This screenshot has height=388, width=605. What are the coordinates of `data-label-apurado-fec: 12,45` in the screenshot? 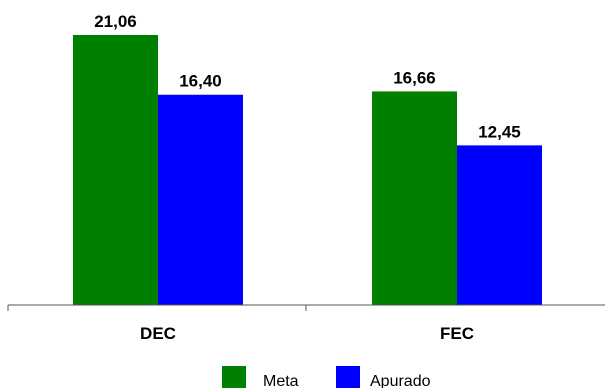 It's located at (499, 131).